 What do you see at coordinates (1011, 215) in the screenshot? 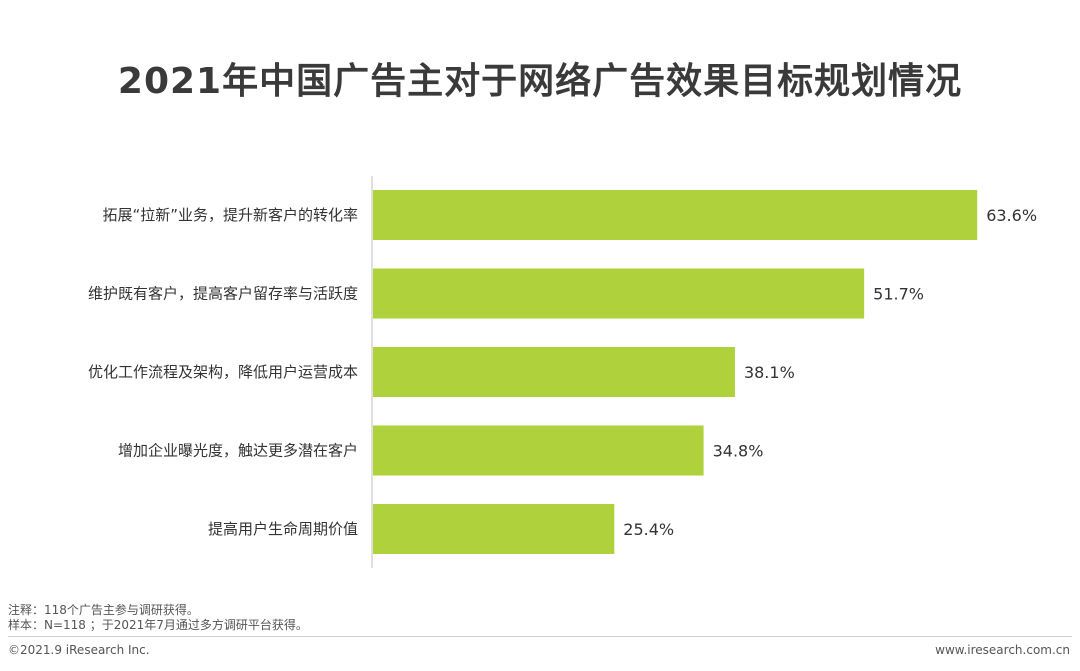
I see `value-label: 63.6%` at bounding box center [1011, 215].